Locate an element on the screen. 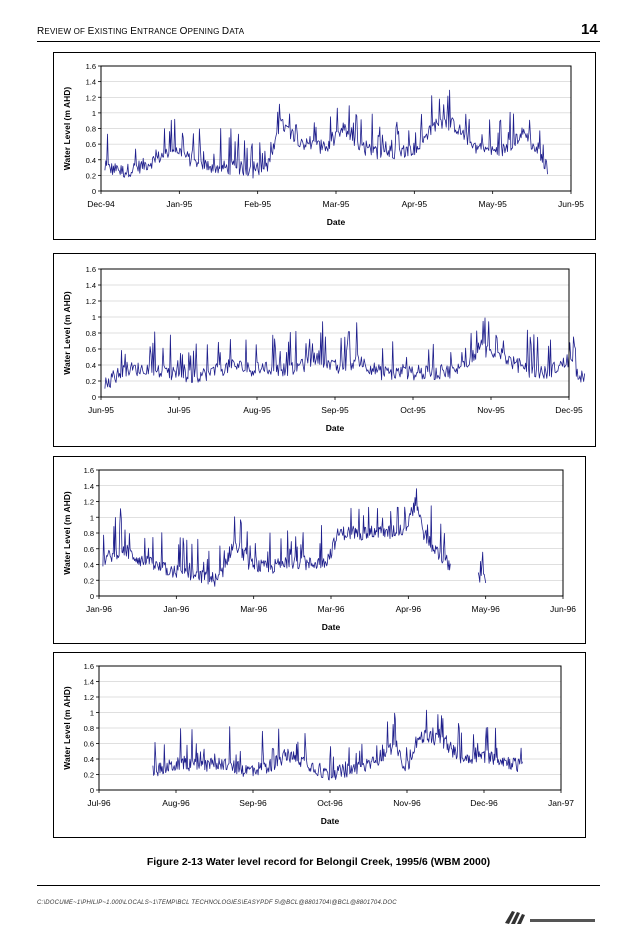 This screenshot has width=637, height=925. x-tick-label: Jul-96 is located at coordinates (98, 803).